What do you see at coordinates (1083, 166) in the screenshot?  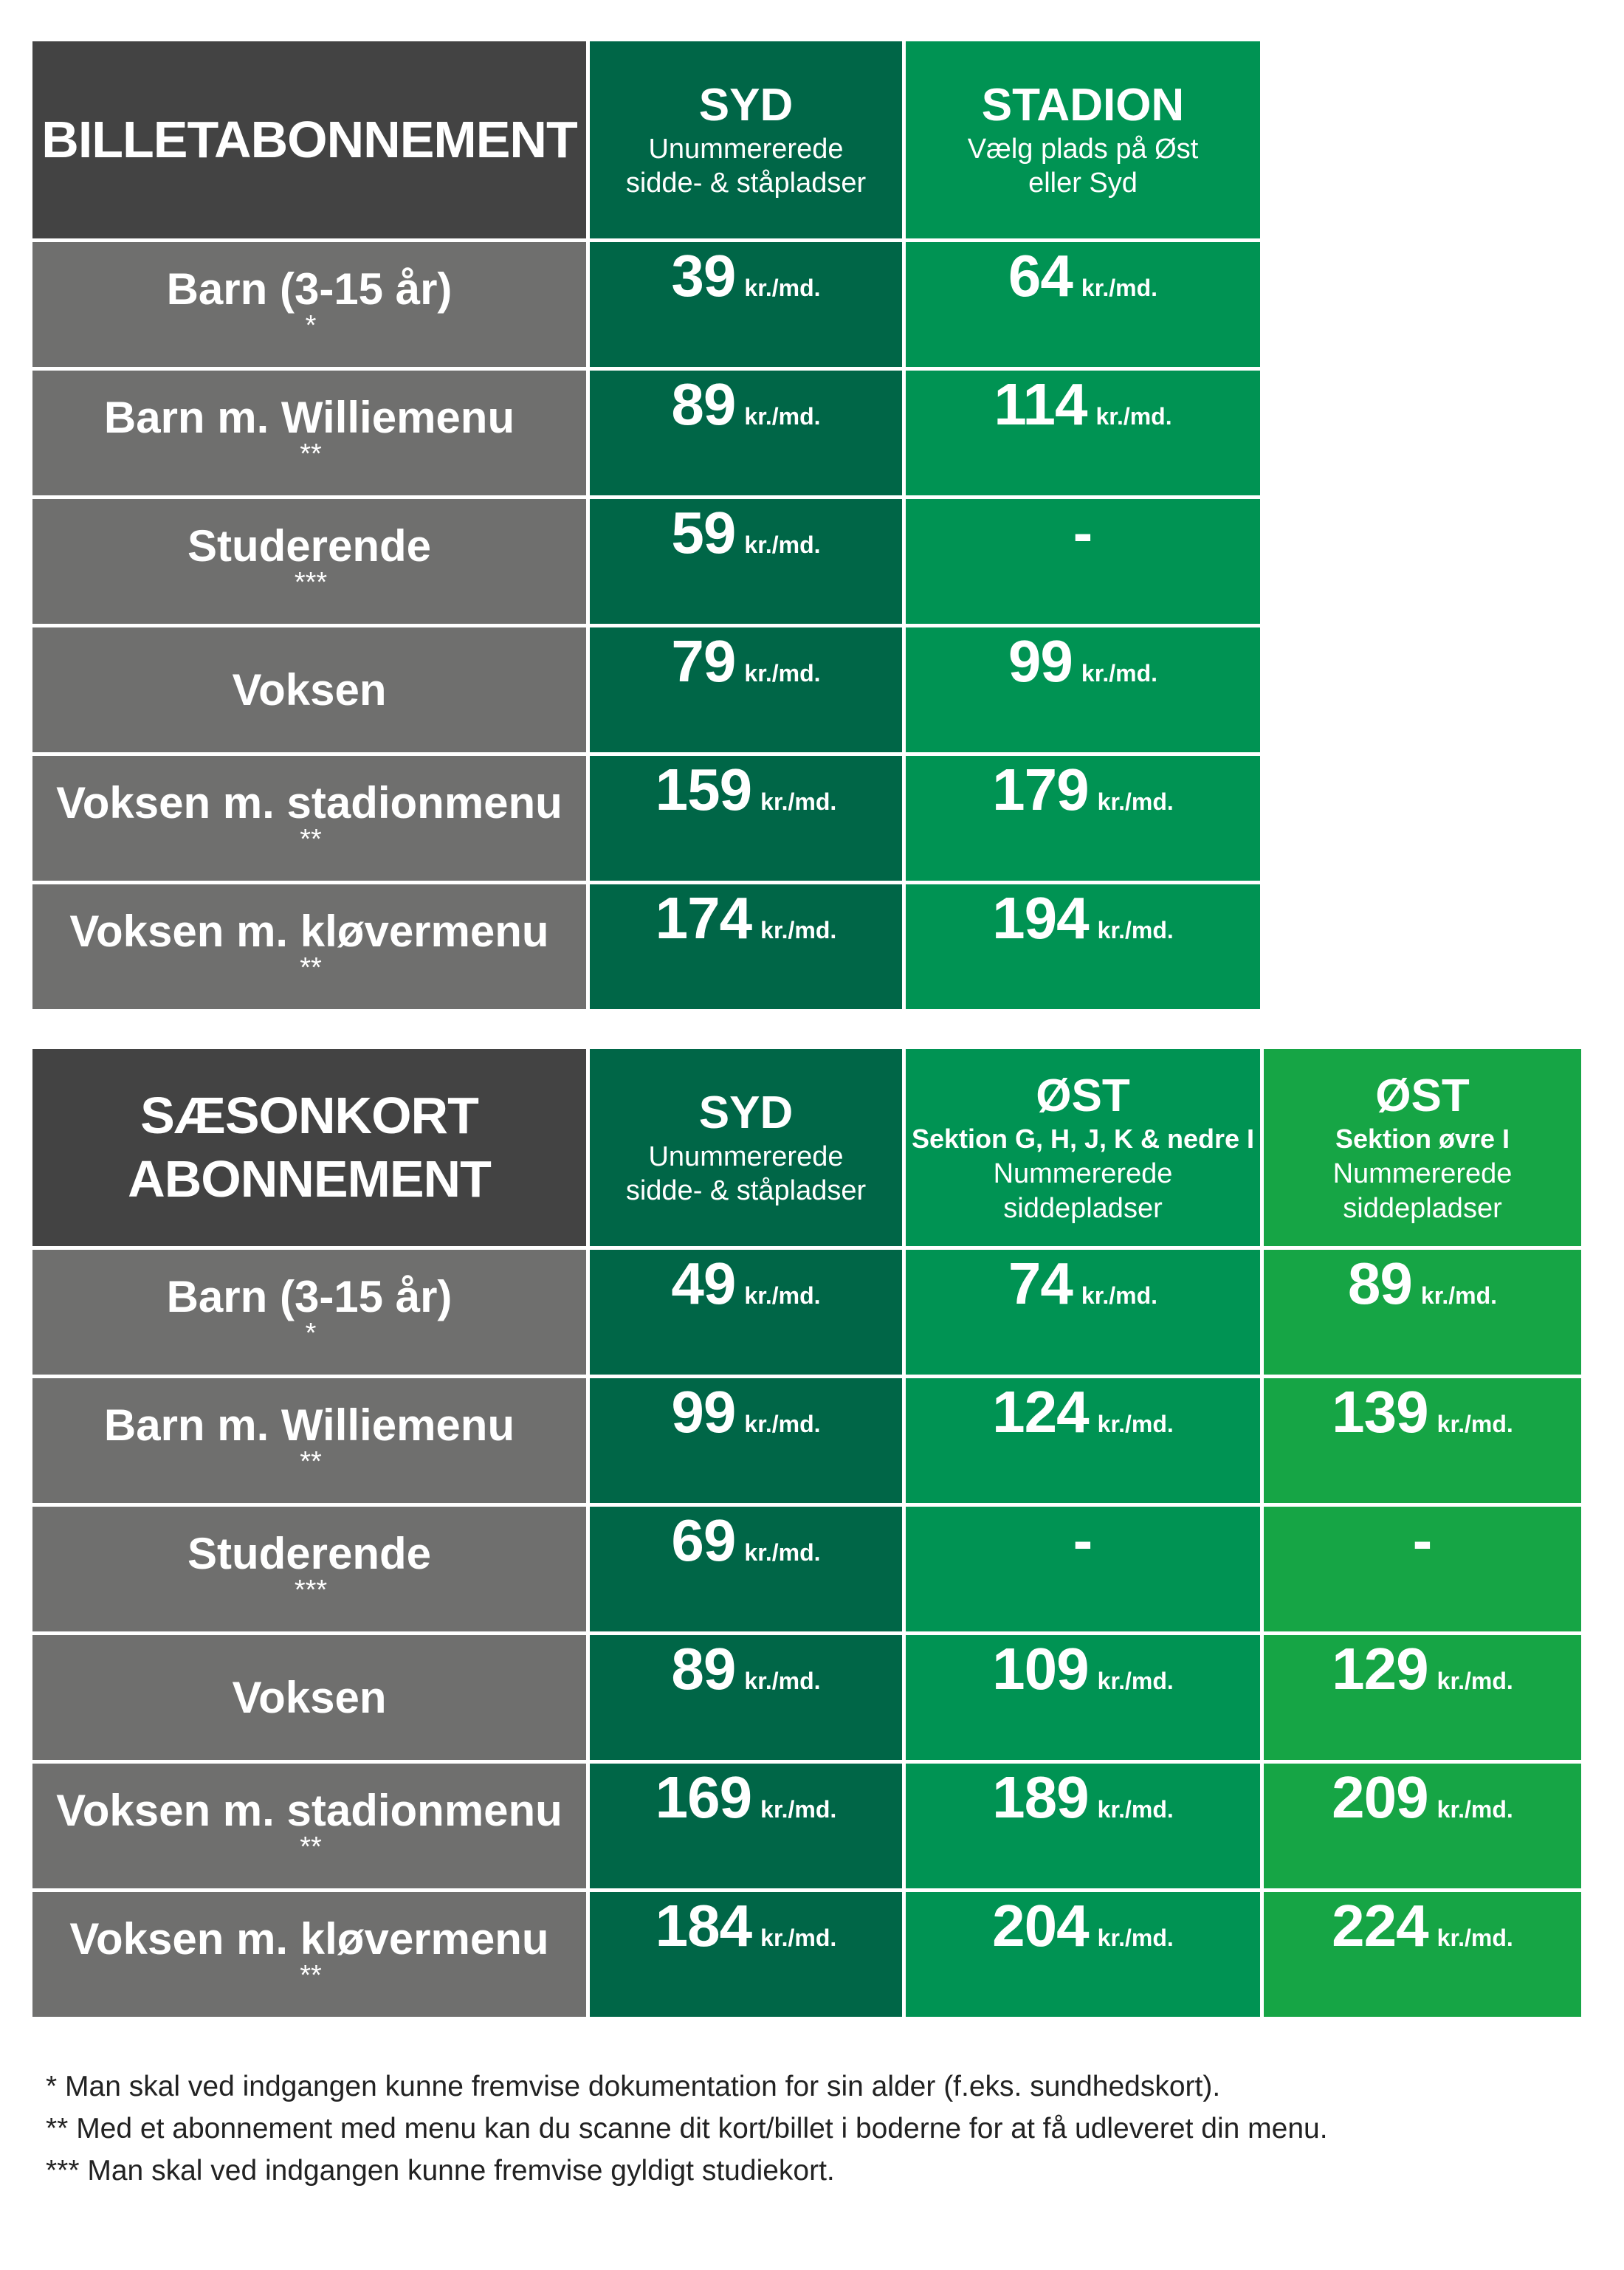 I see `column-sub: Vælg plads på Øst eller Syd` at bounding box center [1083, 166].